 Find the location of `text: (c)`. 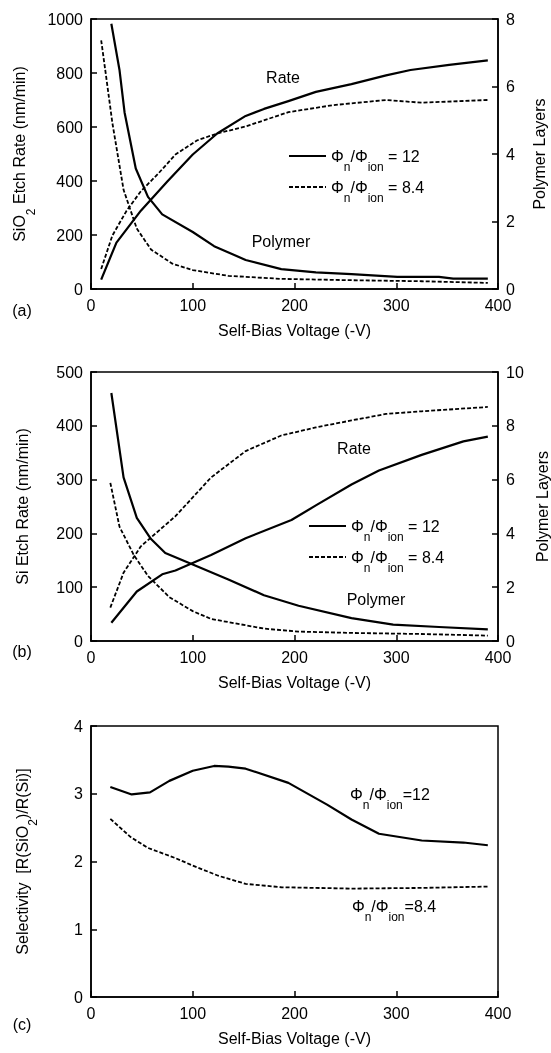

text: (c) is located at coordinates (22, 1024).